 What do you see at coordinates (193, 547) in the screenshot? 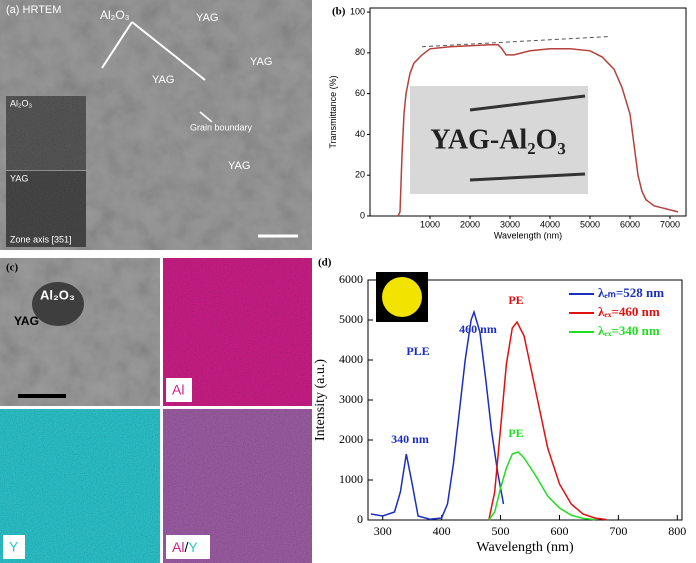
I see `map-label-part: Y` at bounding box center [193, 547].